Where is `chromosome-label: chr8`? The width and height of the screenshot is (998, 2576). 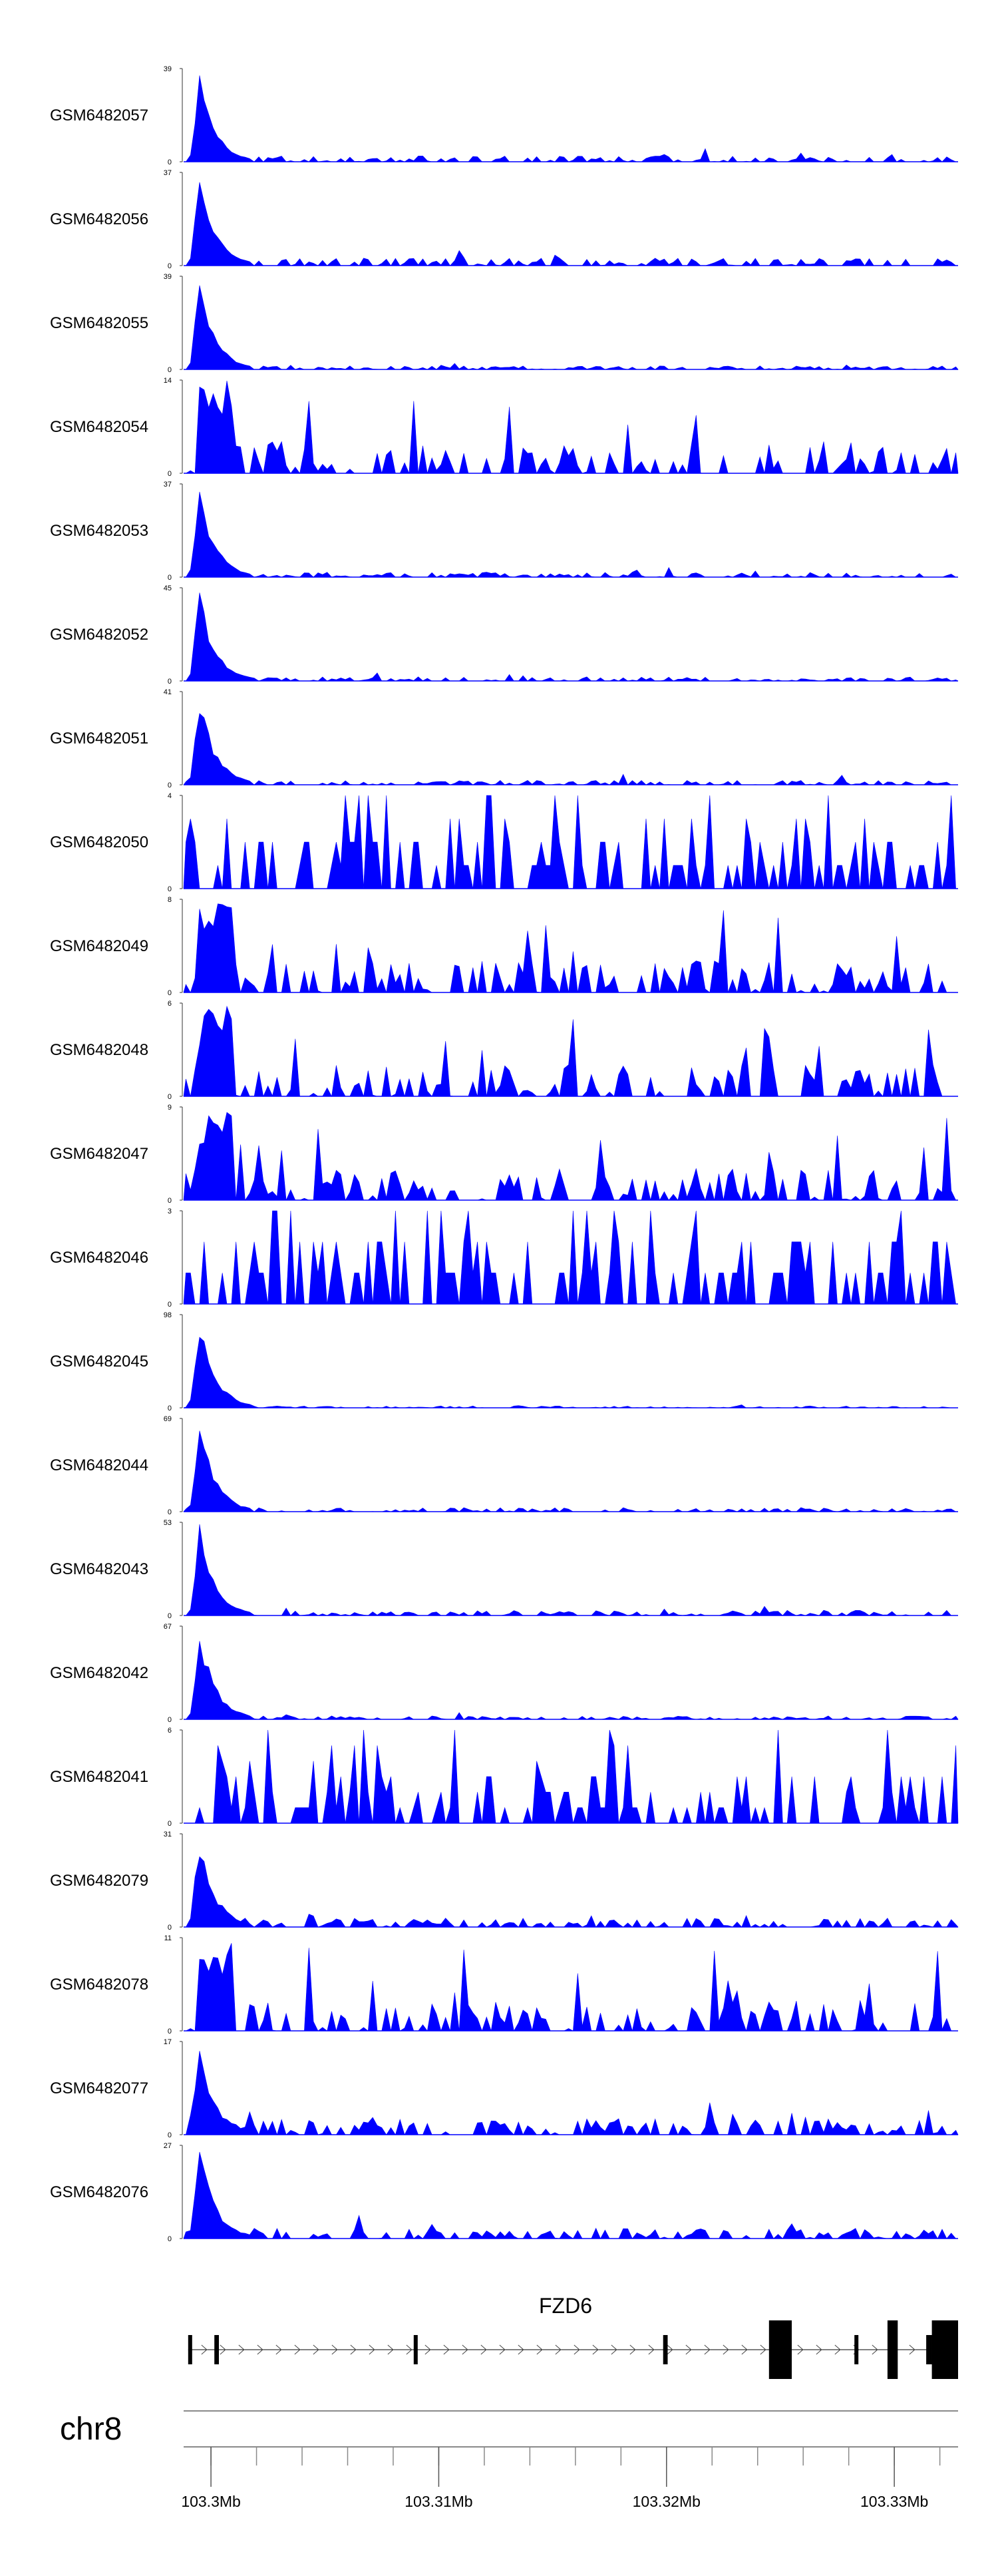
chromosome-label: chr8 is located at coordinates (91, 2429).